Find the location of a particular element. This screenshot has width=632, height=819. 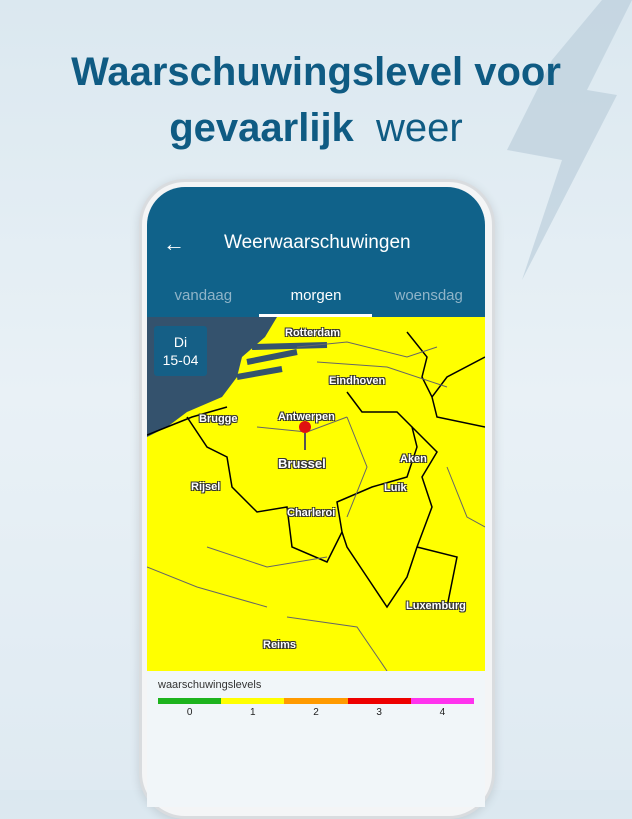

level-label: 3 is located at coordinates (379, 712).